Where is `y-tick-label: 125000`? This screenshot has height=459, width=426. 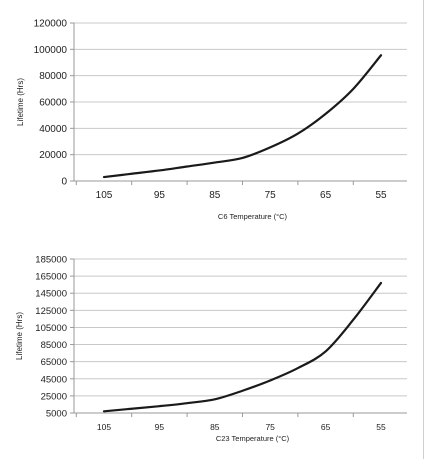
y-tick-label: 125000 is located at coordinates (51, 311).